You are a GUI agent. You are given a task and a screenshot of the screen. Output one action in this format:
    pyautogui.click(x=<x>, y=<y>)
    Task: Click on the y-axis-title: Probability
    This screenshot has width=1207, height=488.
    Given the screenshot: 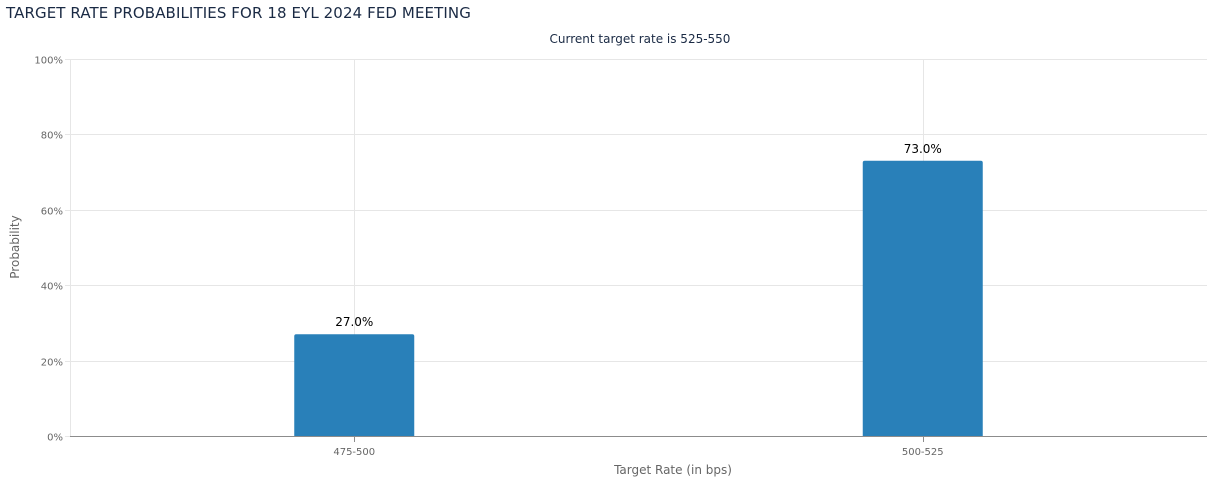 What is the action you would take?
    pyautogui.click(x=15, y=246)
    